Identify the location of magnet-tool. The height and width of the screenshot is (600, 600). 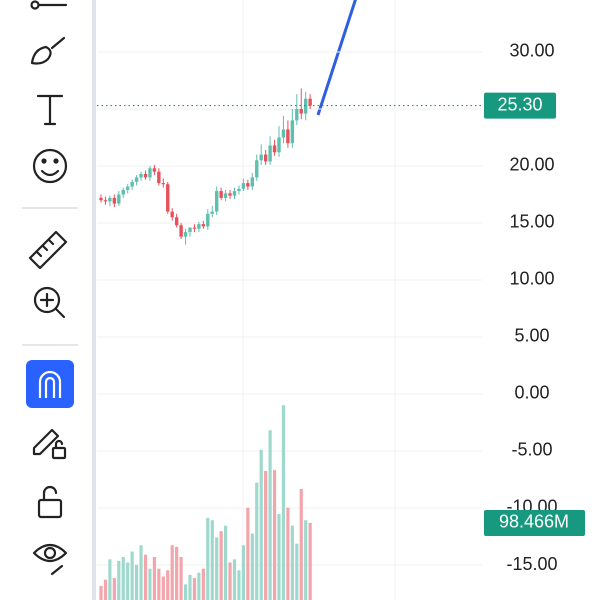
(50, 384).